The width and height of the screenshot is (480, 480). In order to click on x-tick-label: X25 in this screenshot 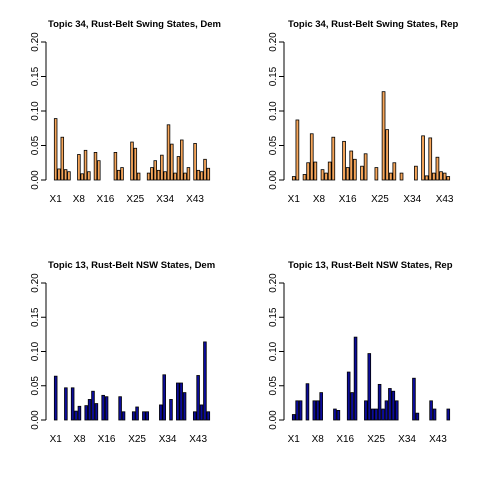, I will do `click(137, 439)`.